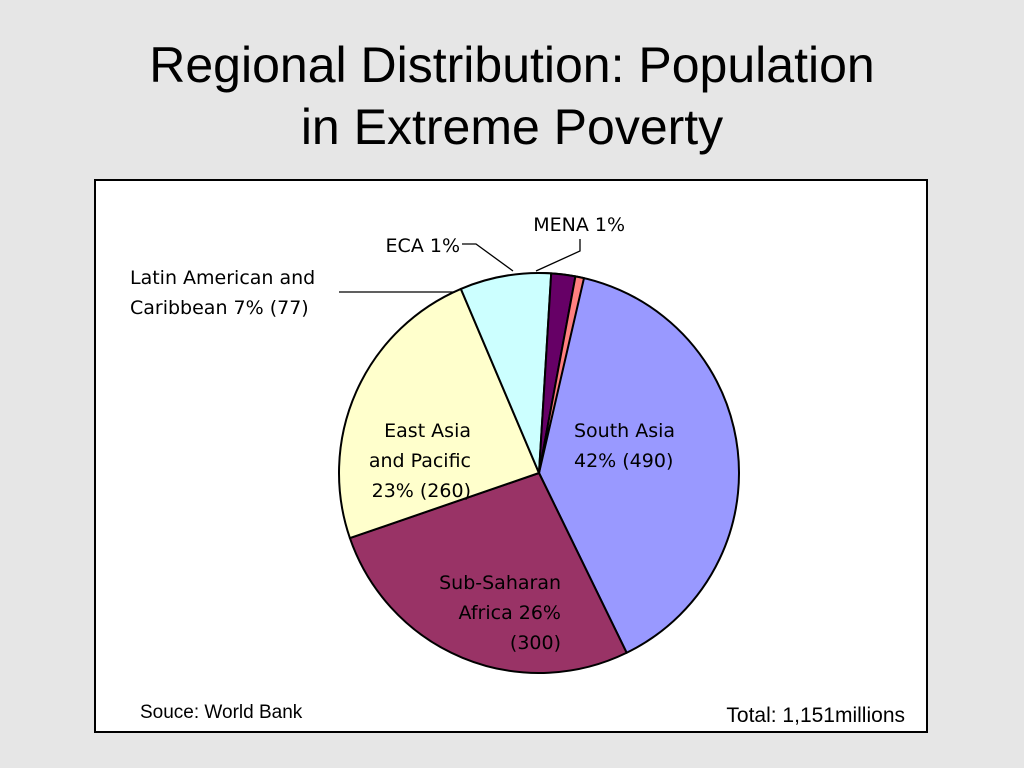 The image size is (1024, 768). What do you see at coordinates (624, 446) in the screenshot?
I see `label-south-asia: South Asia 42% (490)` at bounding box center [624, 446].